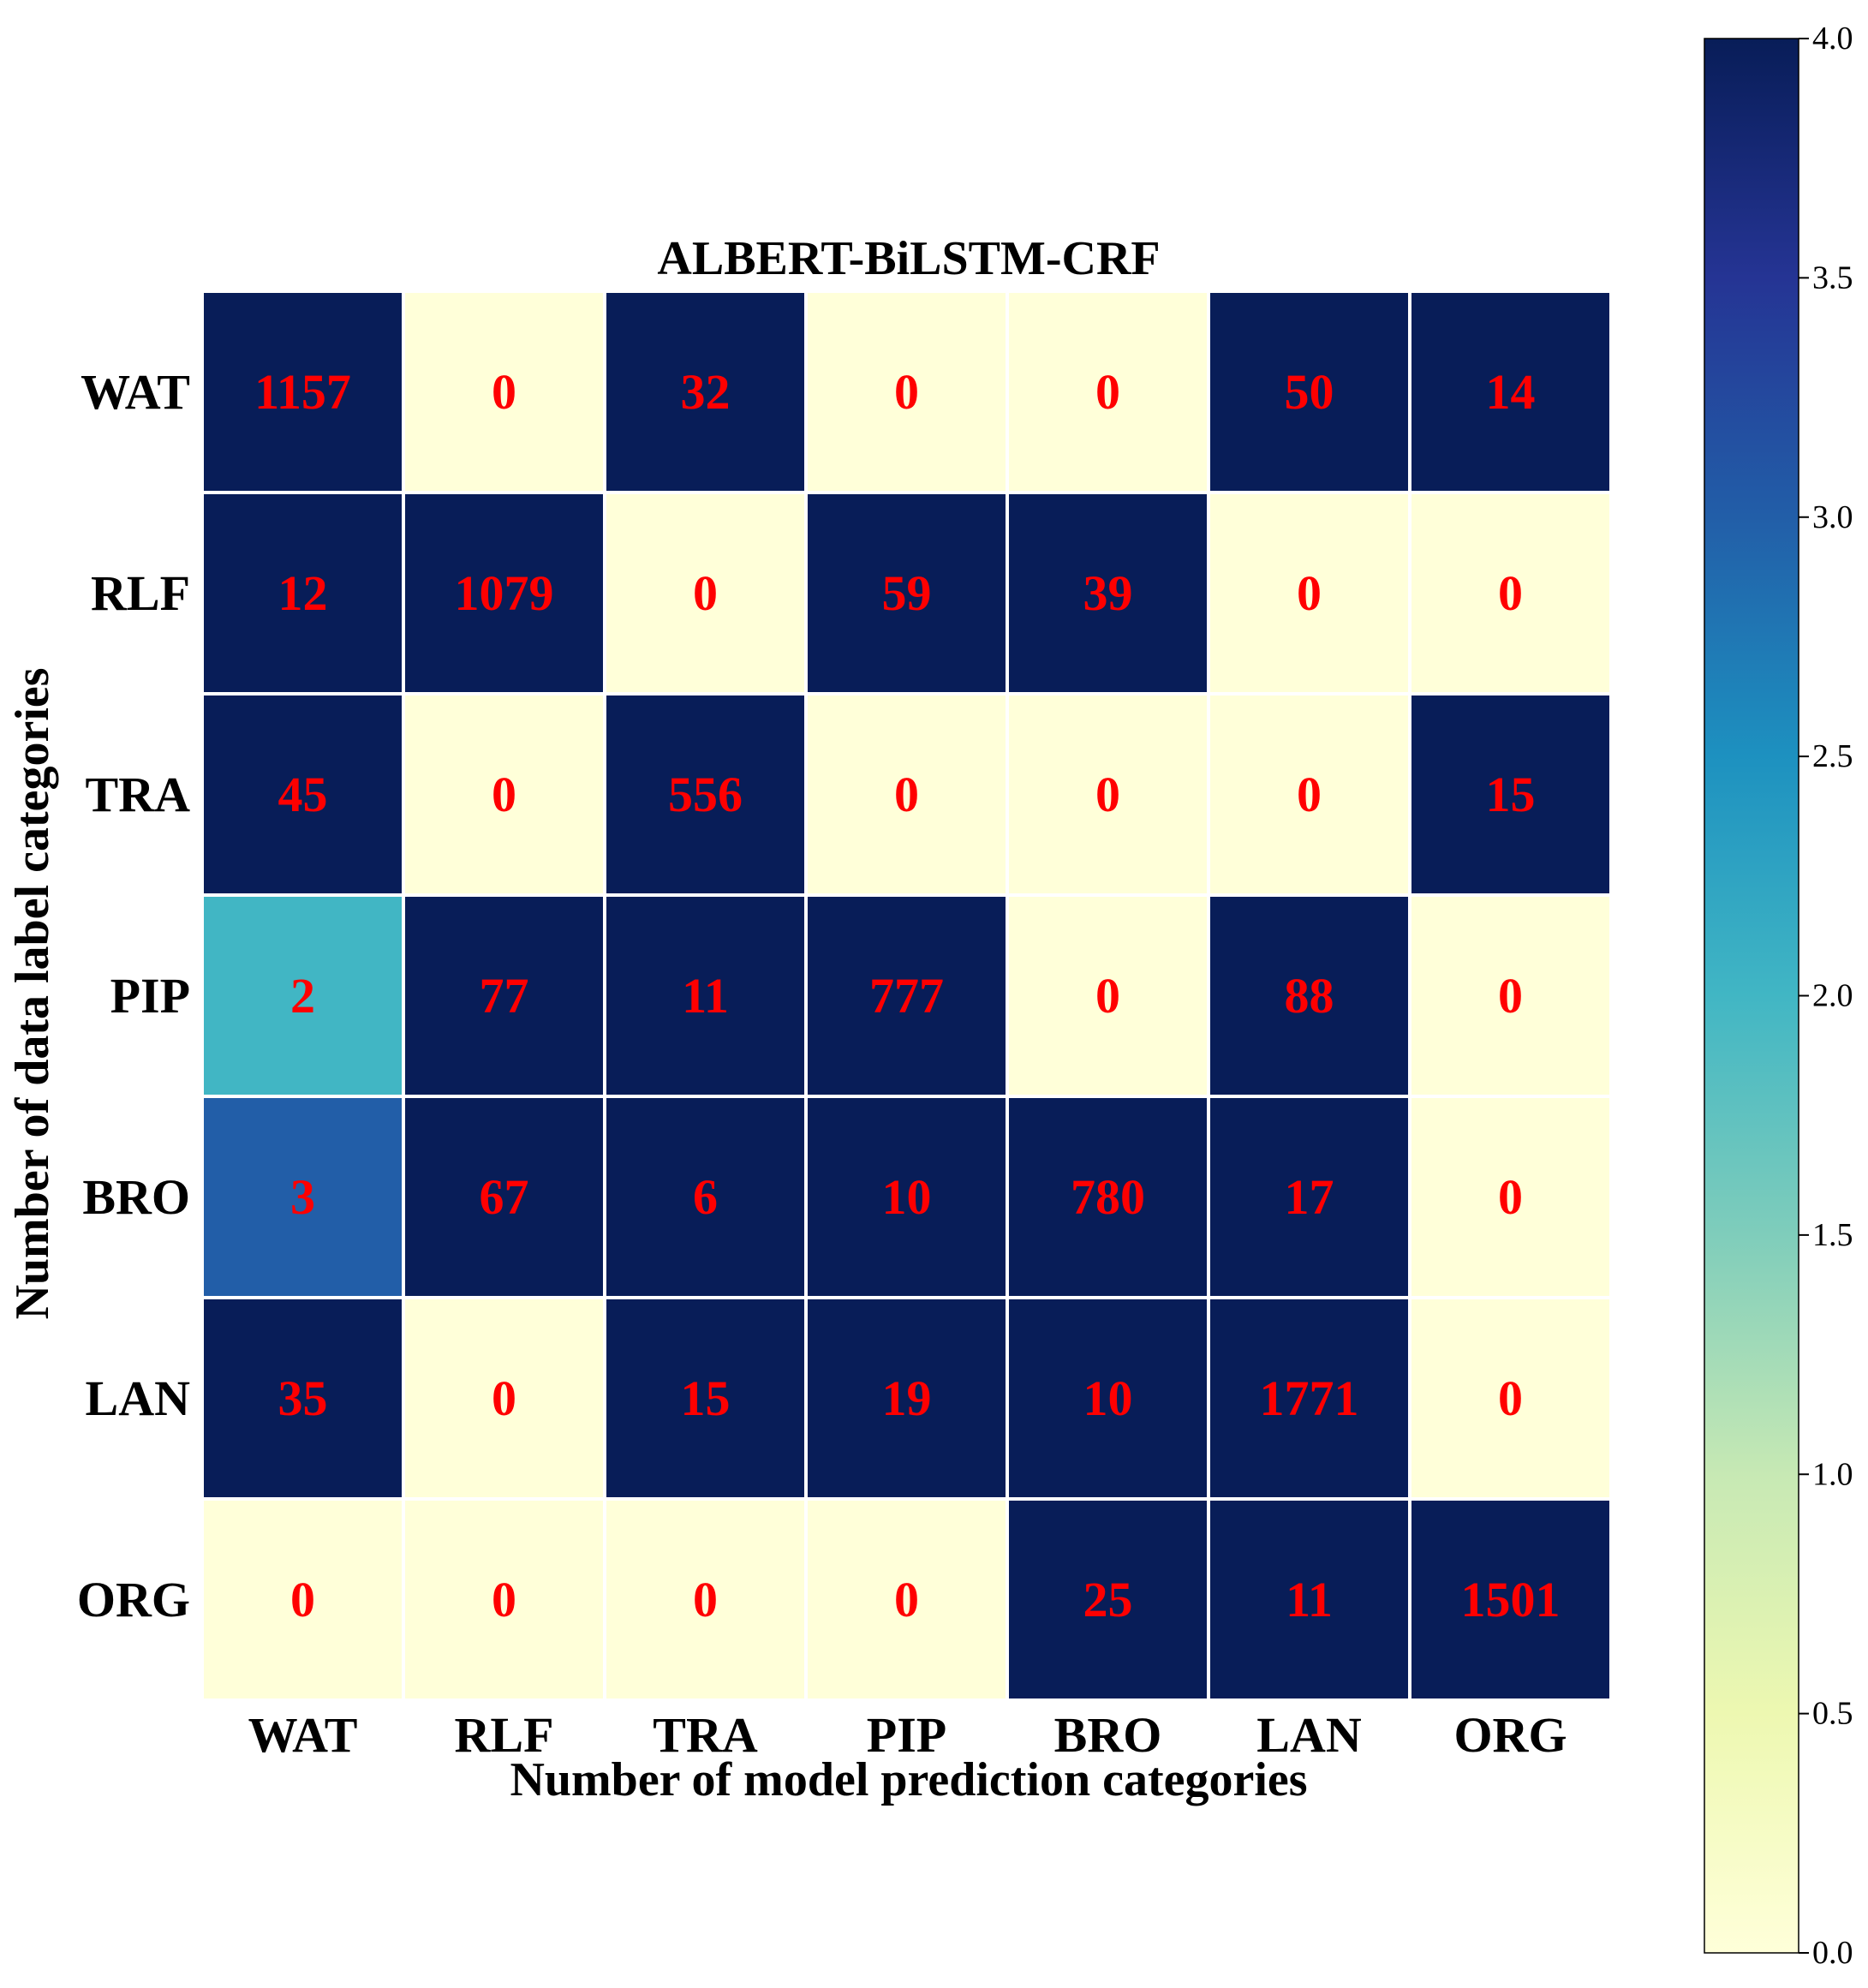 The height and width of the screenshot is (1988, 1868). I want to click on x-tick-label-pip: PIP, so click(906, 1735).